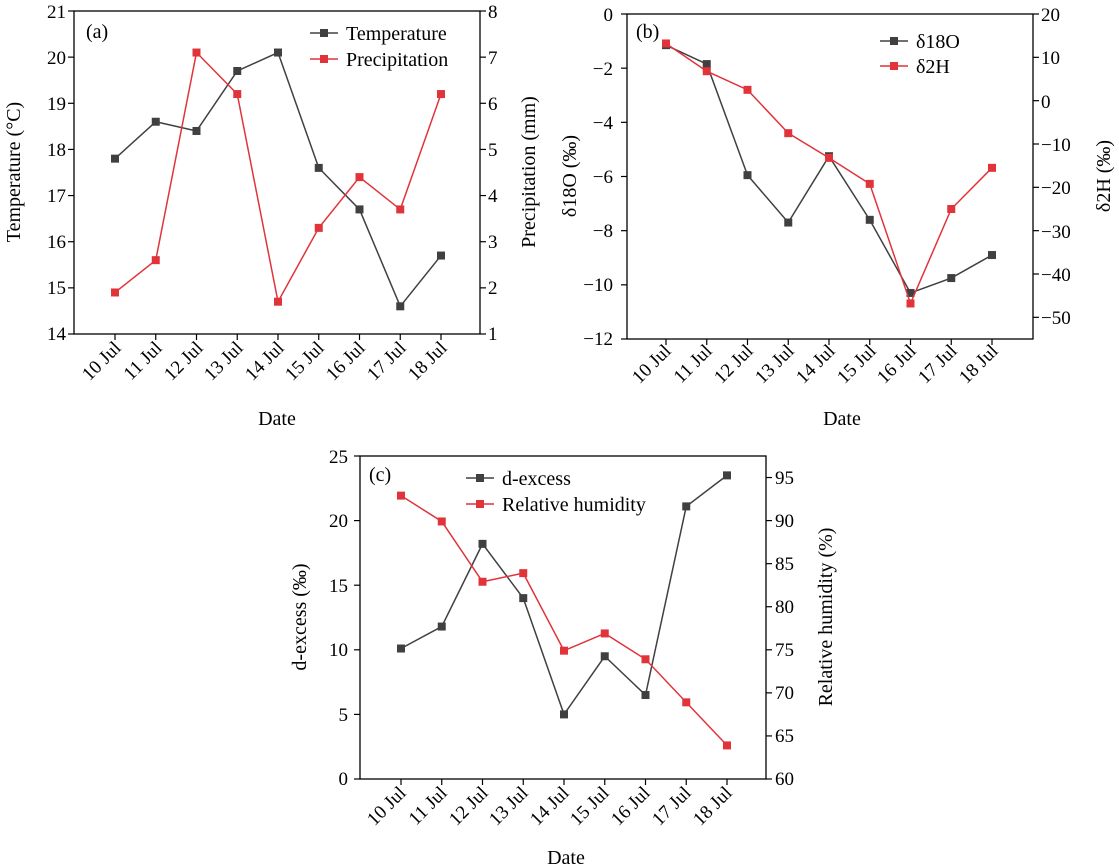 The height and width of the screenshot is (868, 1119). What do you see at coordinates (603, 123) in the screenshot?
I see `panel-b-ytick-left: −4` at bounding box center [603, 123].